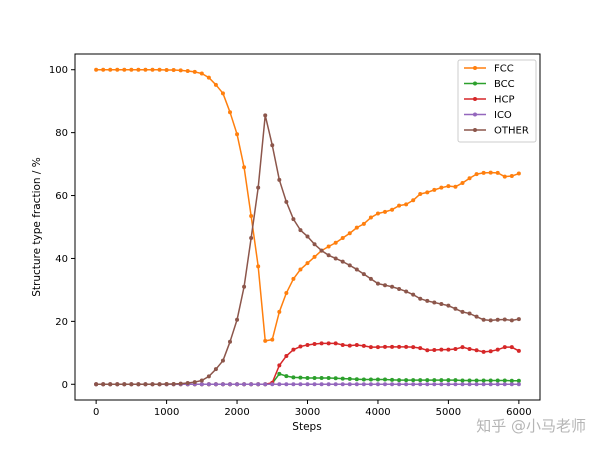 The image size is (600, 450). I want to click on watermark: 知乎 @小马老师, so click(531, 426).